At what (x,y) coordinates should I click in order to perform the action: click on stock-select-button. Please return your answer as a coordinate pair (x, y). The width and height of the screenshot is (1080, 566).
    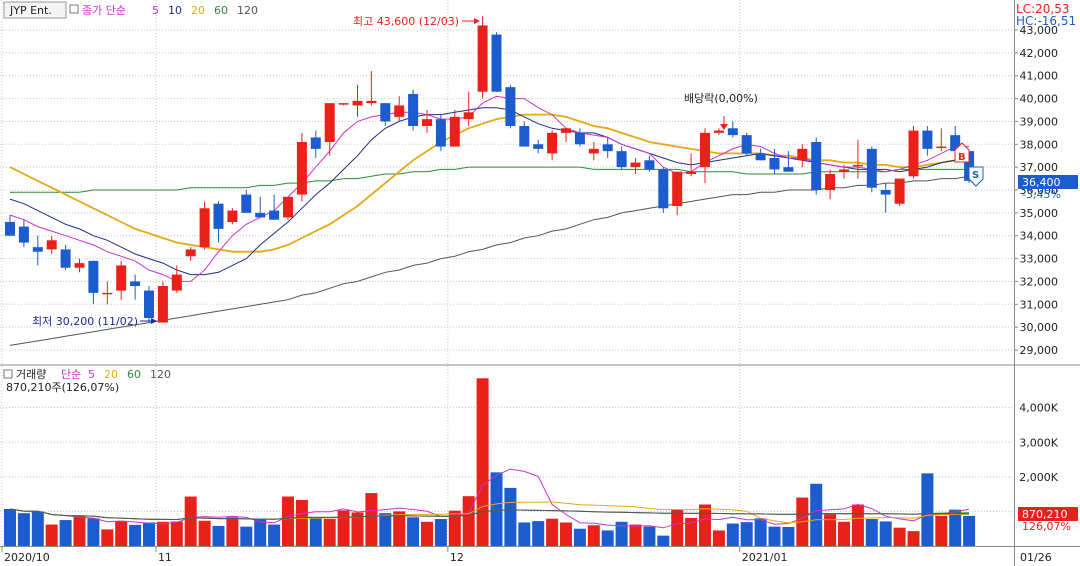
    Looking at the image, I should click on (35, 10).